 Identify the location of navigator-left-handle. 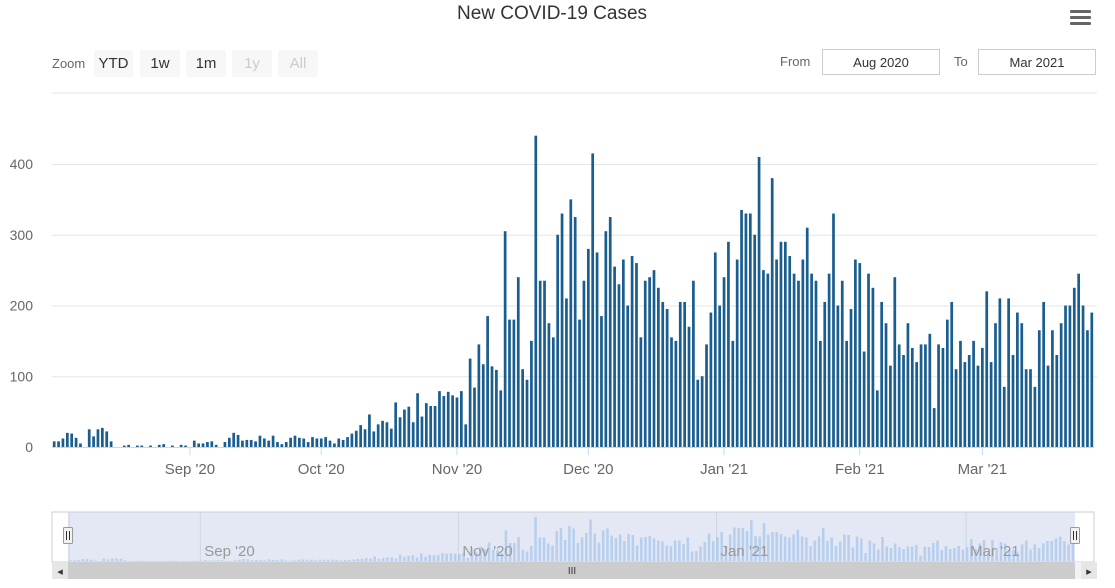
(68, 535).